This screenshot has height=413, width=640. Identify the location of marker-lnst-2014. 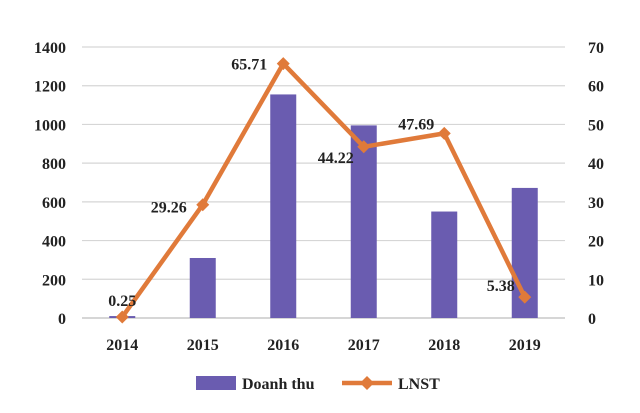
(122, 317).